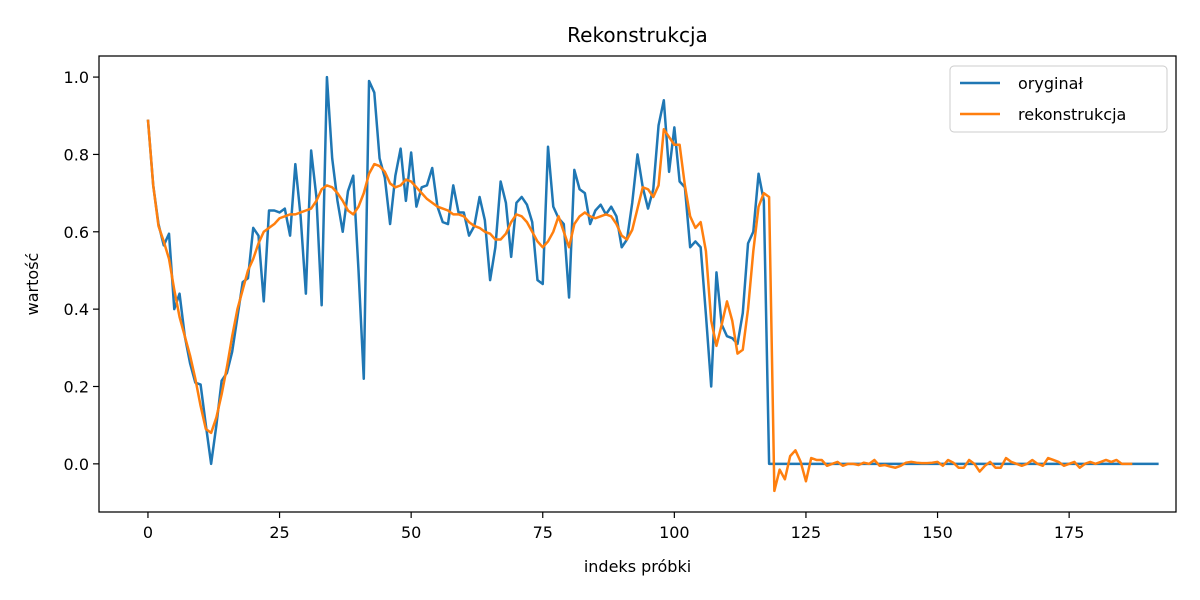 The image size is (1200, 600). Describe the element at coordinates (76, 154) in the screenshot. I see `y-tick-label: 0.8` at that location.